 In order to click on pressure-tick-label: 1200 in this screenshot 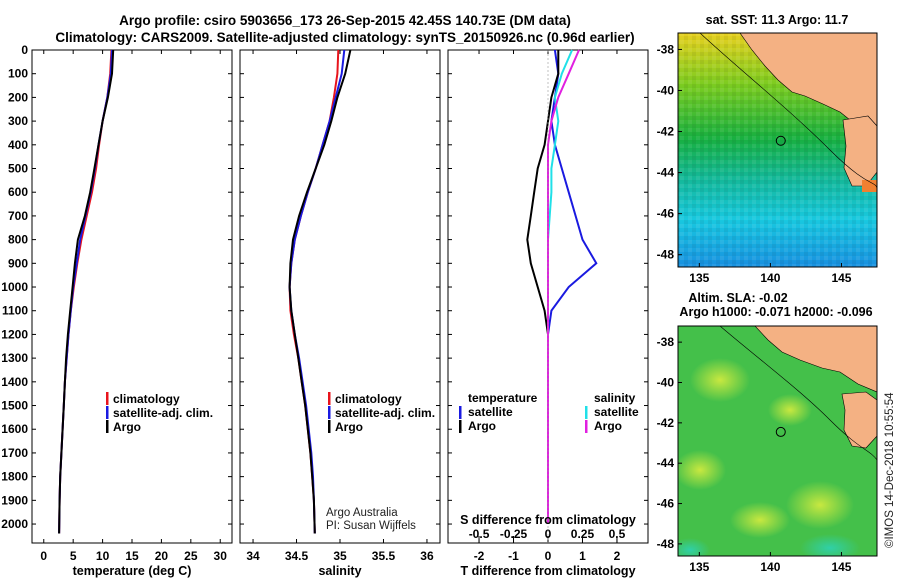, I will do `click(14, 334)`.